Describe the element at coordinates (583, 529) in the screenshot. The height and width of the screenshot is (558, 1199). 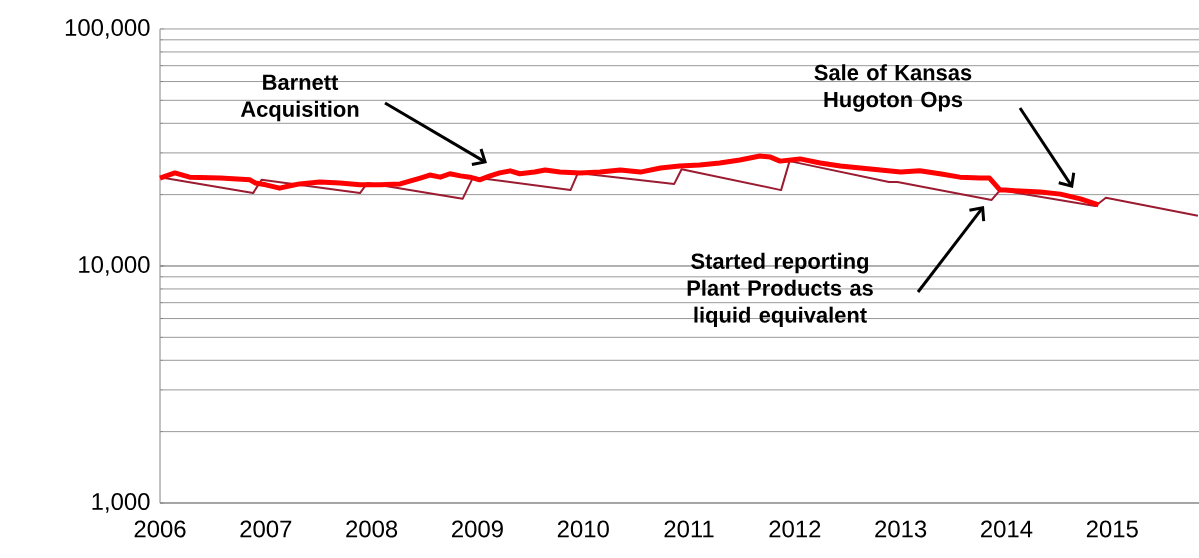
I see `x-tick-label: 2010` at that location.